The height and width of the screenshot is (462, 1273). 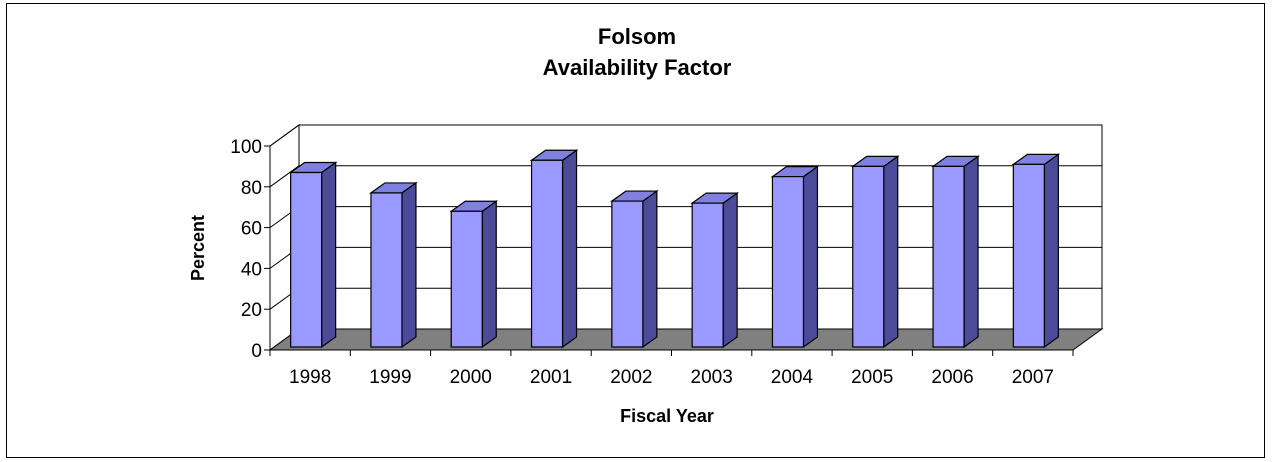 I want to click on x-tick-label: 2002, so click(x=631, y=377).